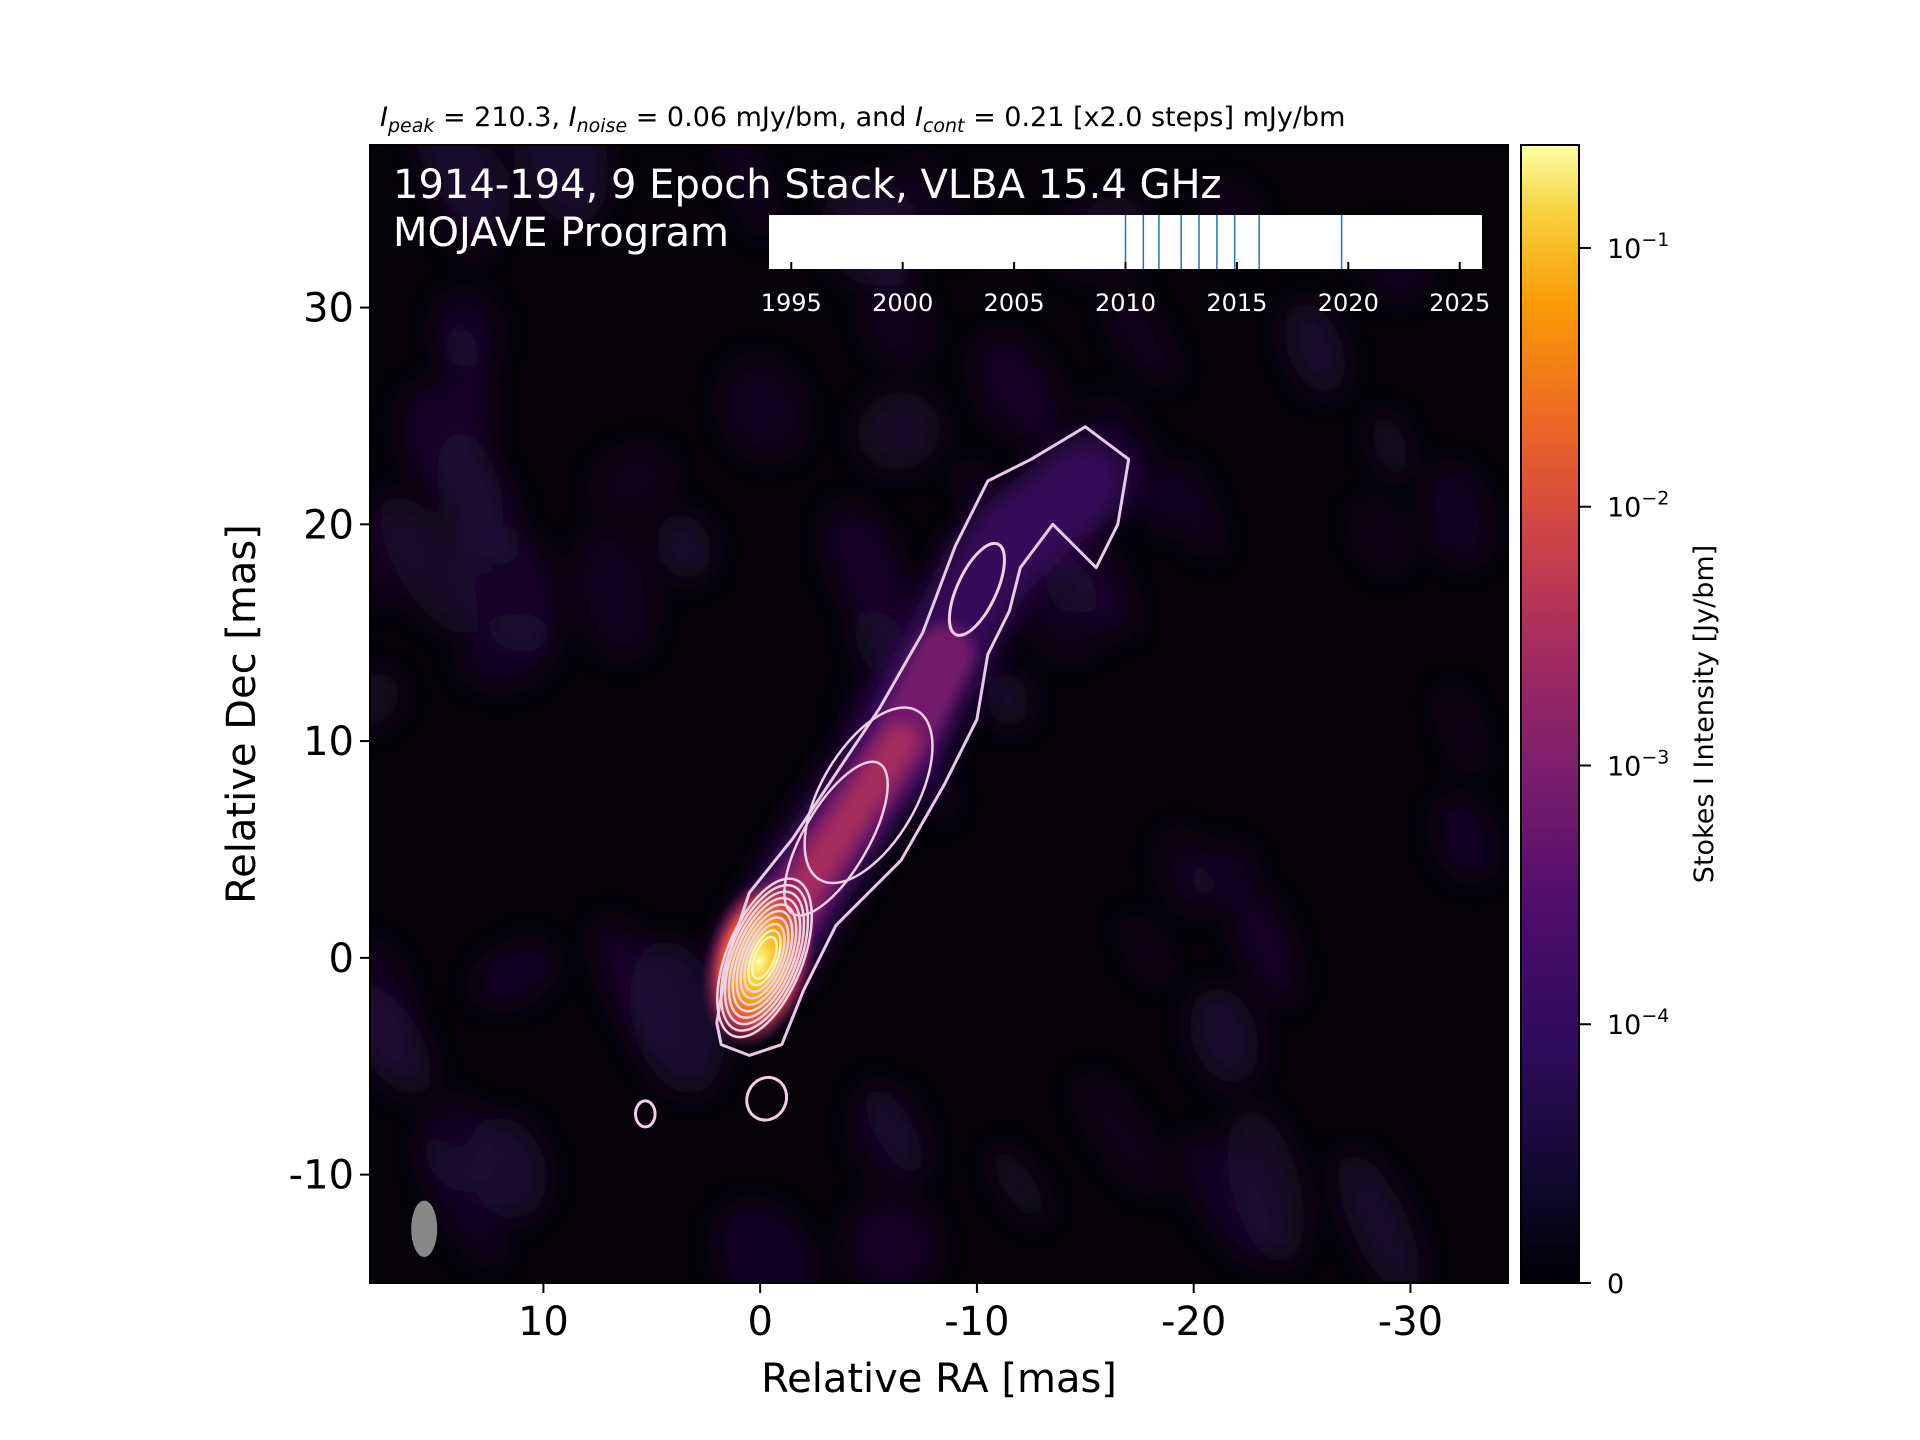 The image size is (1920, 1440). What do you see at coordinates (902, 303) in the screenshot?
I see `timeline-tick-label: 2000` at bounding box center [902, 303].